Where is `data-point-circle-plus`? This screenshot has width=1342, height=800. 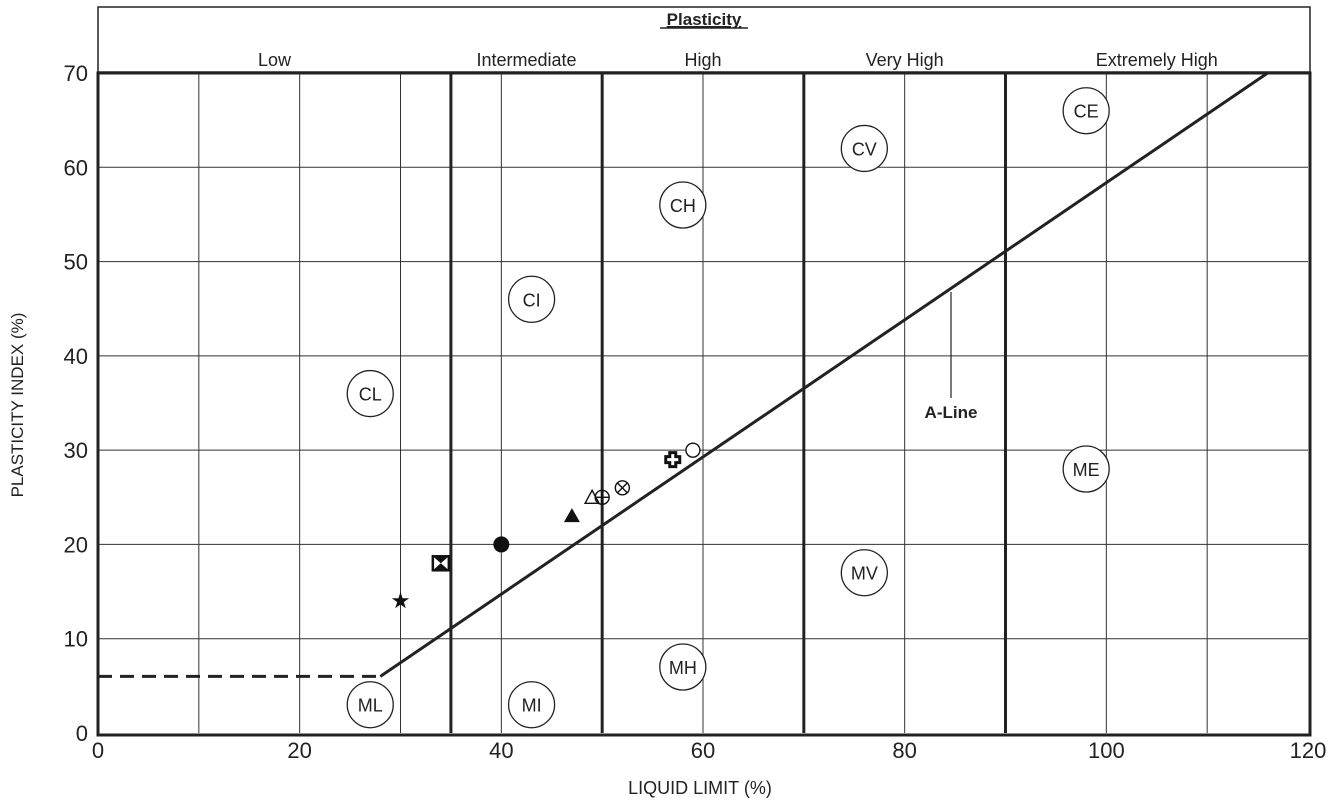 data-point-circle-plus is located at coordinates (602, 497).